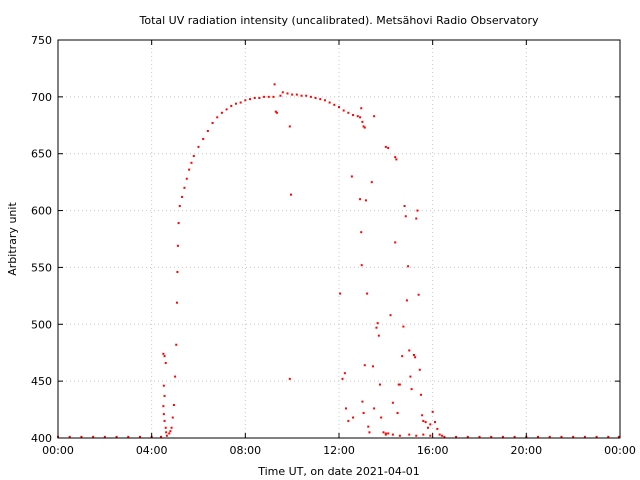 The image size is (640, 480). I want to click on x-tick-label: 16:00, so click(433, 450).